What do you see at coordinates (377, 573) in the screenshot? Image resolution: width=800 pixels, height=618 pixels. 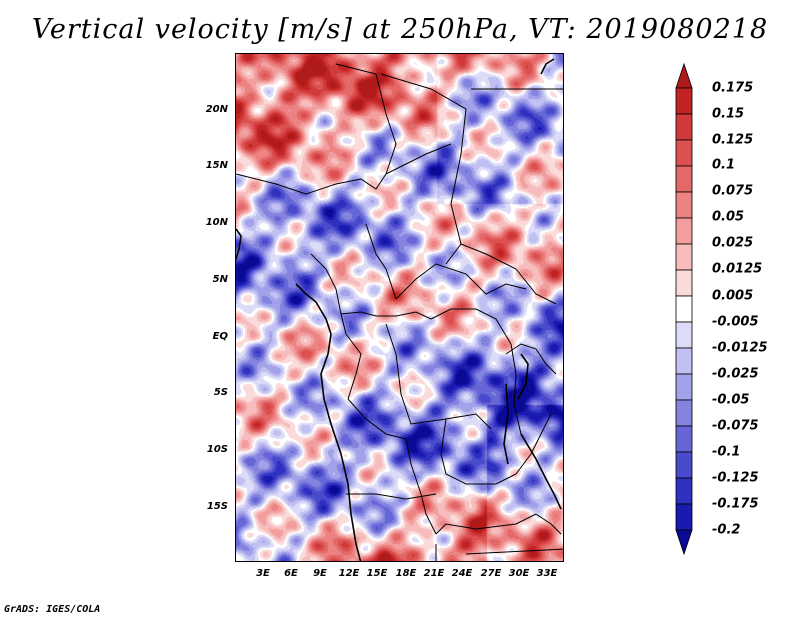 I see `lon-label-15e: 15E` at bounding box center [377, 573].